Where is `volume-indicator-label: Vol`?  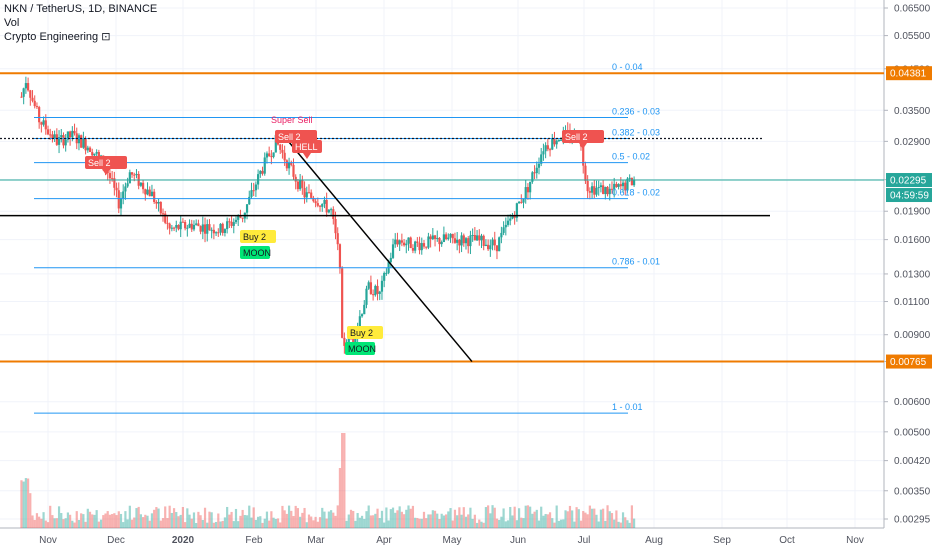 volume-indicator-label: Vol is located at coordinates (12, 23).